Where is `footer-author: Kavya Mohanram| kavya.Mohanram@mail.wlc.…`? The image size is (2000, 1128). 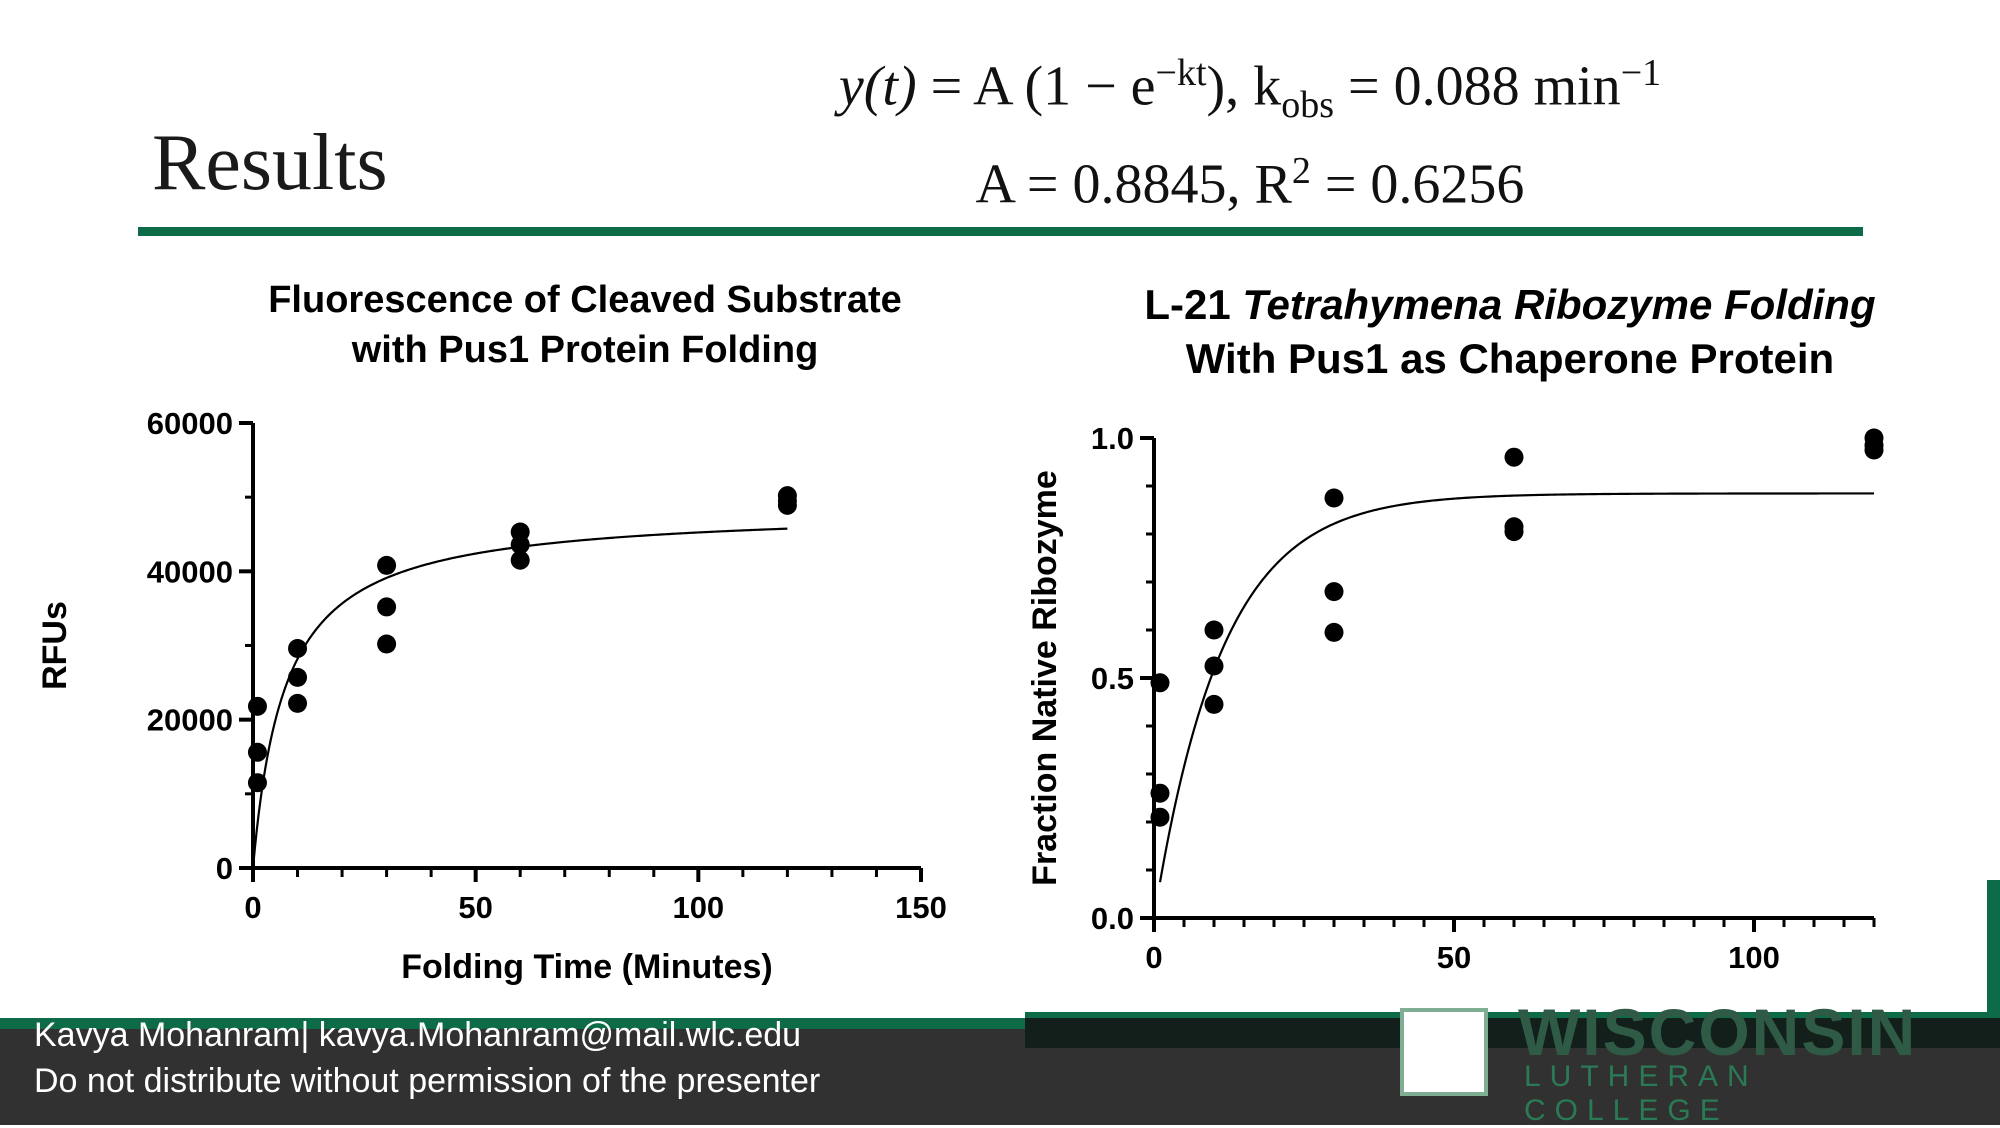
footer-author: Kavya Mohanram| kavya.Mohanram@mail.wlc.… is located at coordinates (418, 1035).